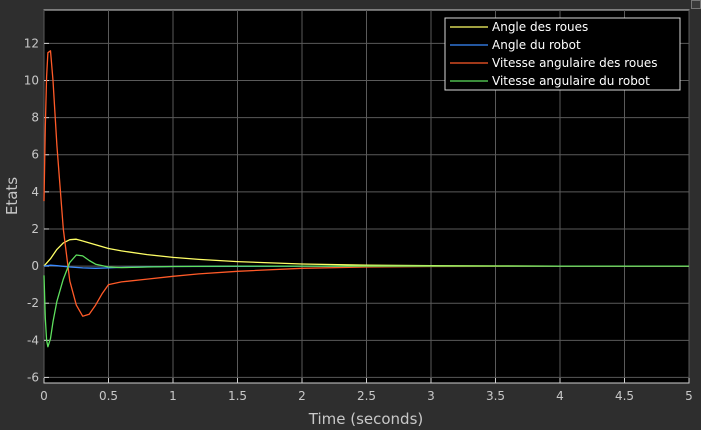  What do you see at coordinates (33, 340) in the screenshot?
I see `y-tick-label: -4` at bounding box center [33, 340].